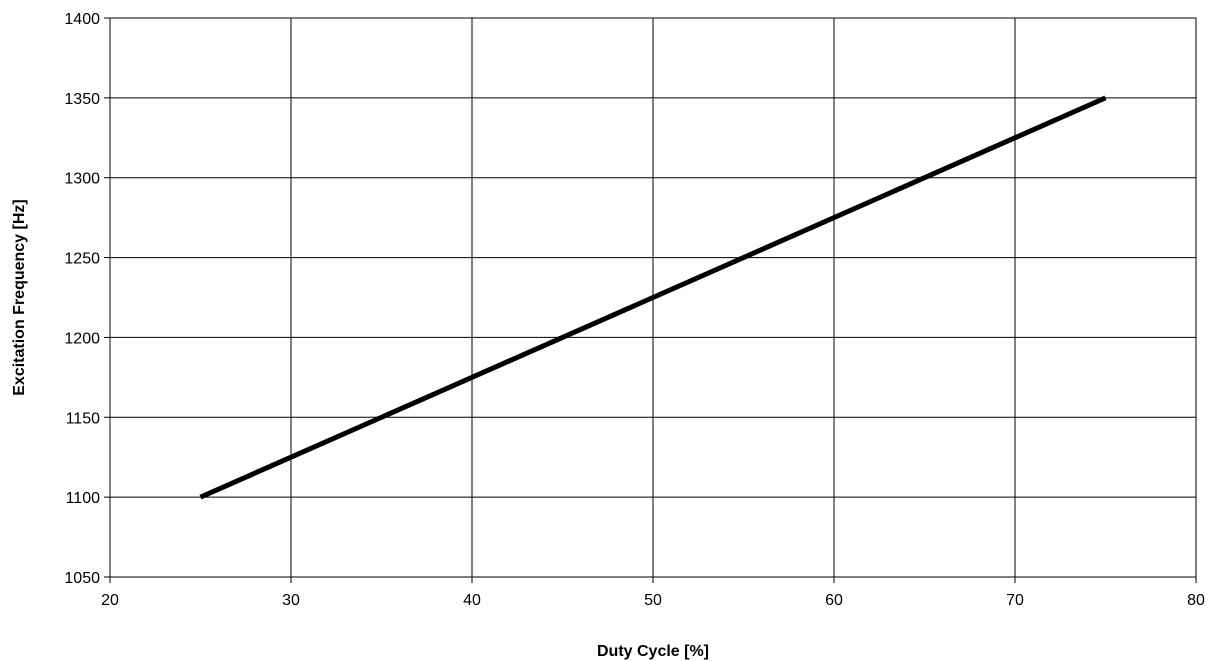 The height and width of the screenshot is (661, 1216). Describe the element at coordinates (82, 19) in the screenshot. I see `y-tick-label: 1400` at that location.